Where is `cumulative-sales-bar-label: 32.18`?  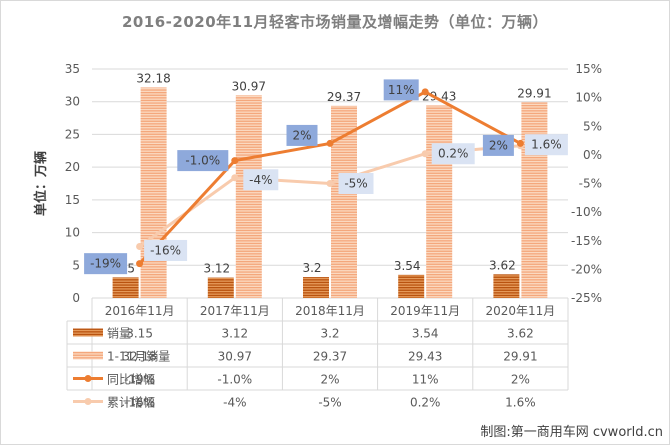 cumulative-sales-bar-label: 32.18 is located at coordinates (153, 78).